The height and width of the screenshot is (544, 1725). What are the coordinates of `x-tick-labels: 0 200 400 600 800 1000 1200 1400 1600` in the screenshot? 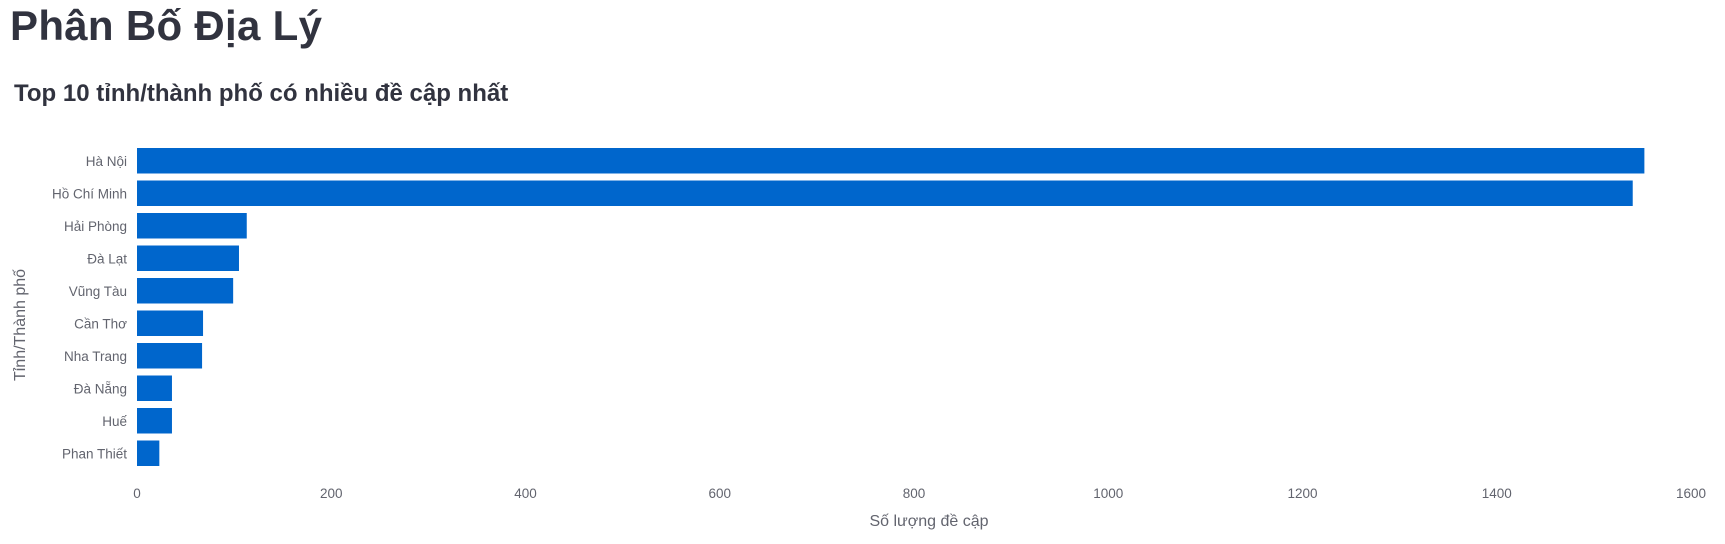 It's located at (919, 493).